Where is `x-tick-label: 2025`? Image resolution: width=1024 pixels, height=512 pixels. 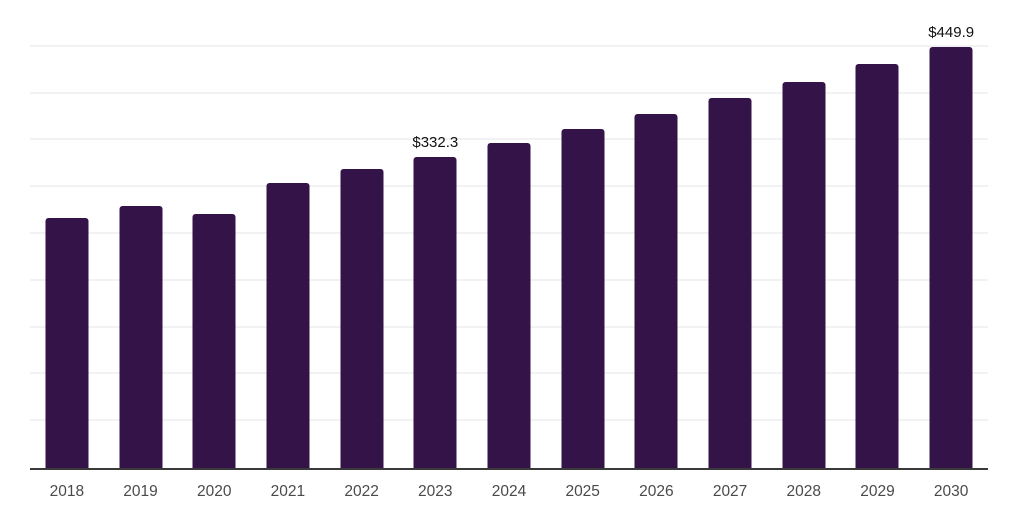
x-tick-label: 2025 is located at coordinates (582, 491).